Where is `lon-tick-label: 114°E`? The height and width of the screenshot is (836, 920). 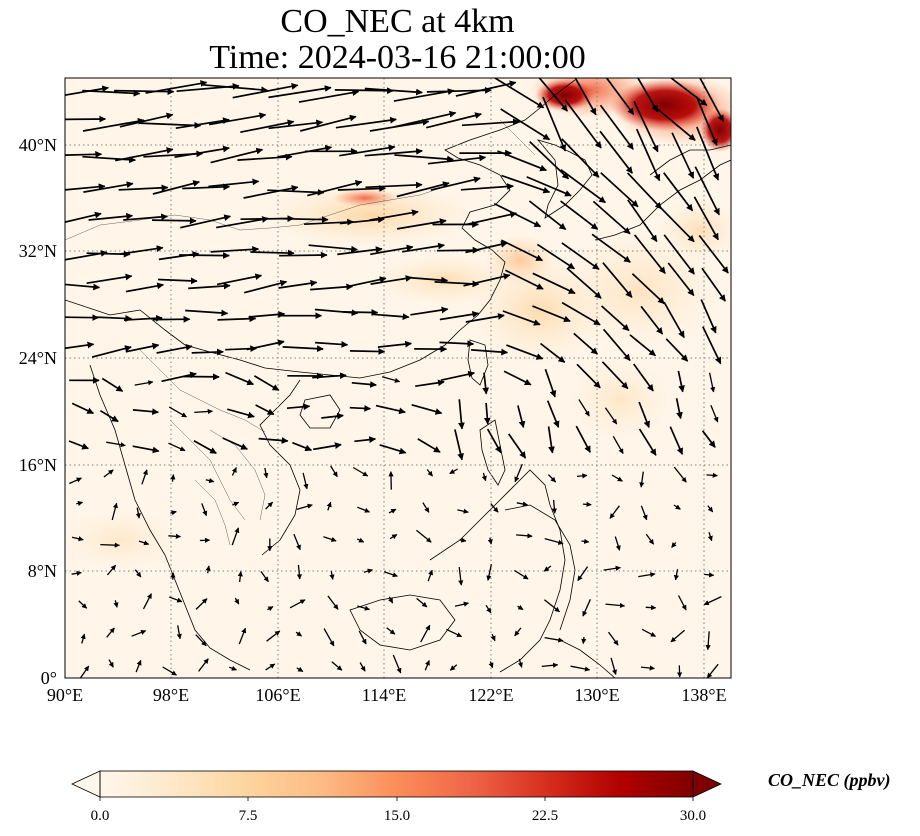
lon-tick-label: 114°E is located at coordinates (384, 695).